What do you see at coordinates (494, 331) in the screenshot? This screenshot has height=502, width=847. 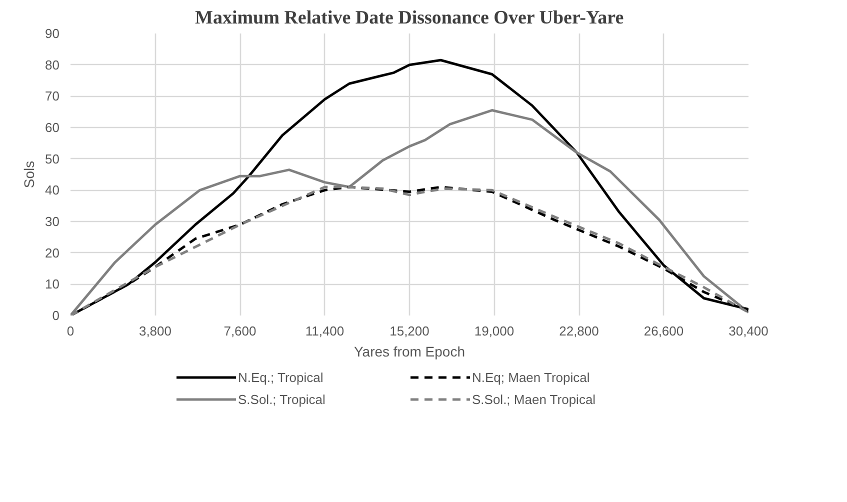 I see `x-tick-label: 19,000` at bounding box center [494, 331].